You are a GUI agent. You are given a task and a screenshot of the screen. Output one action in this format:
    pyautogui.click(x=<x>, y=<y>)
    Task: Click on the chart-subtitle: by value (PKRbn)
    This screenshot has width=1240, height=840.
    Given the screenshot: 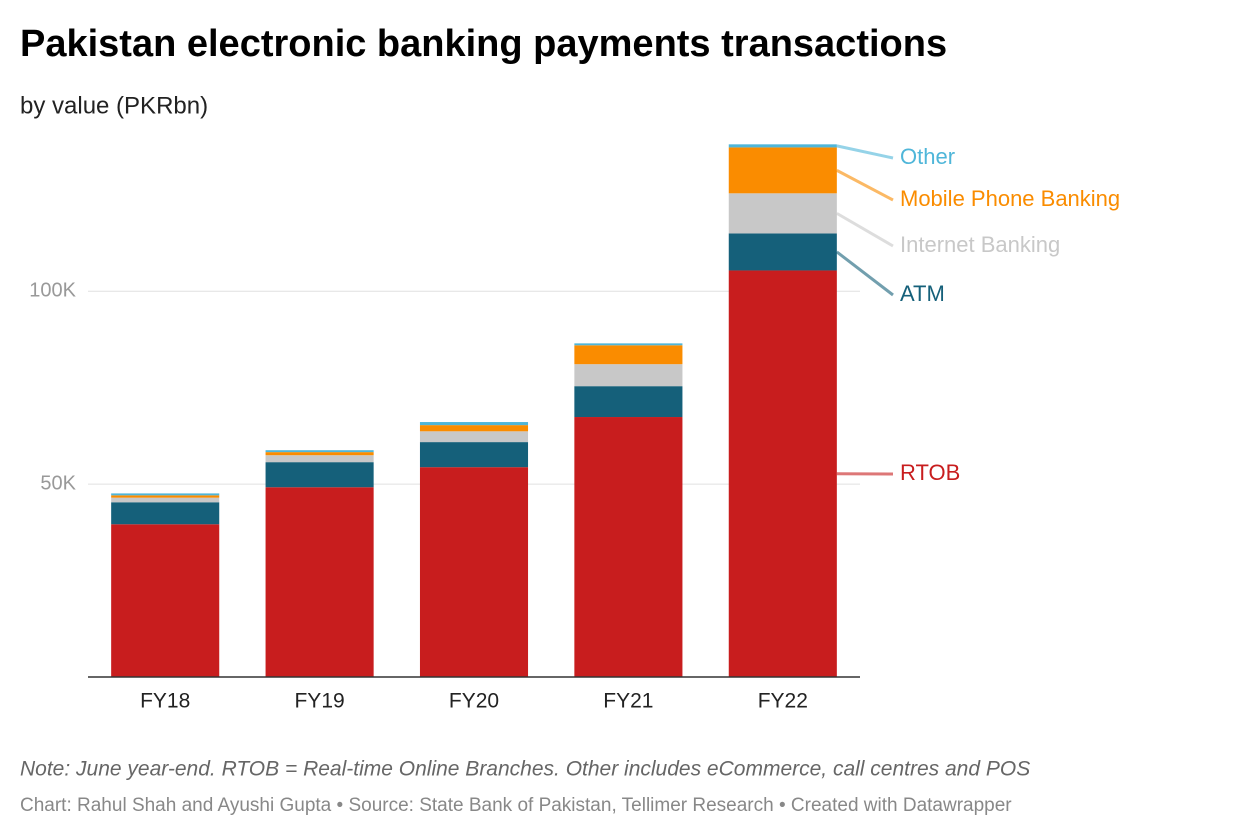 What is the action you would take?
    pyautogui.click(x=114, y=105)
    